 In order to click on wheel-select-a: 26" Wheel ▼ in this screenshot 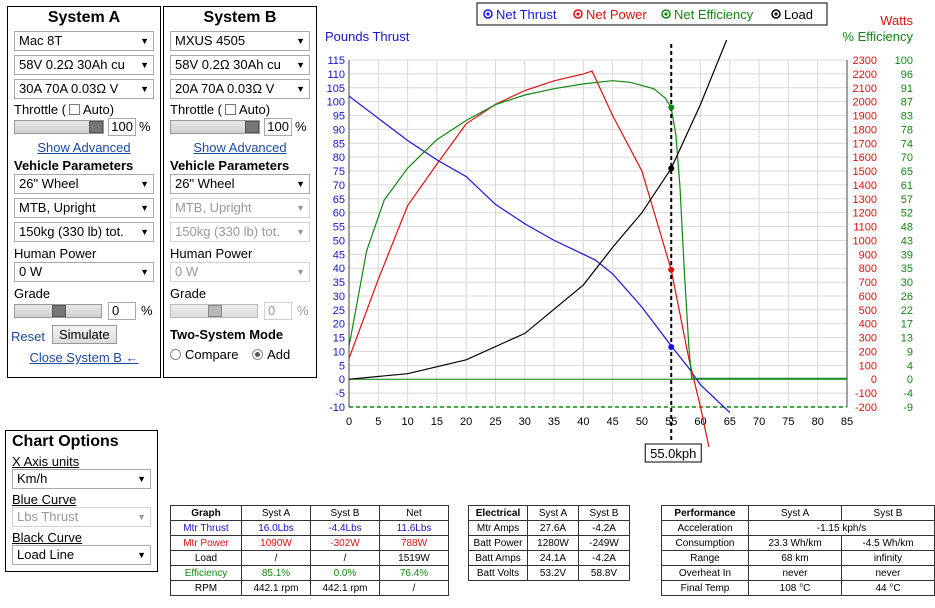, I will do `click(84, 184)`.